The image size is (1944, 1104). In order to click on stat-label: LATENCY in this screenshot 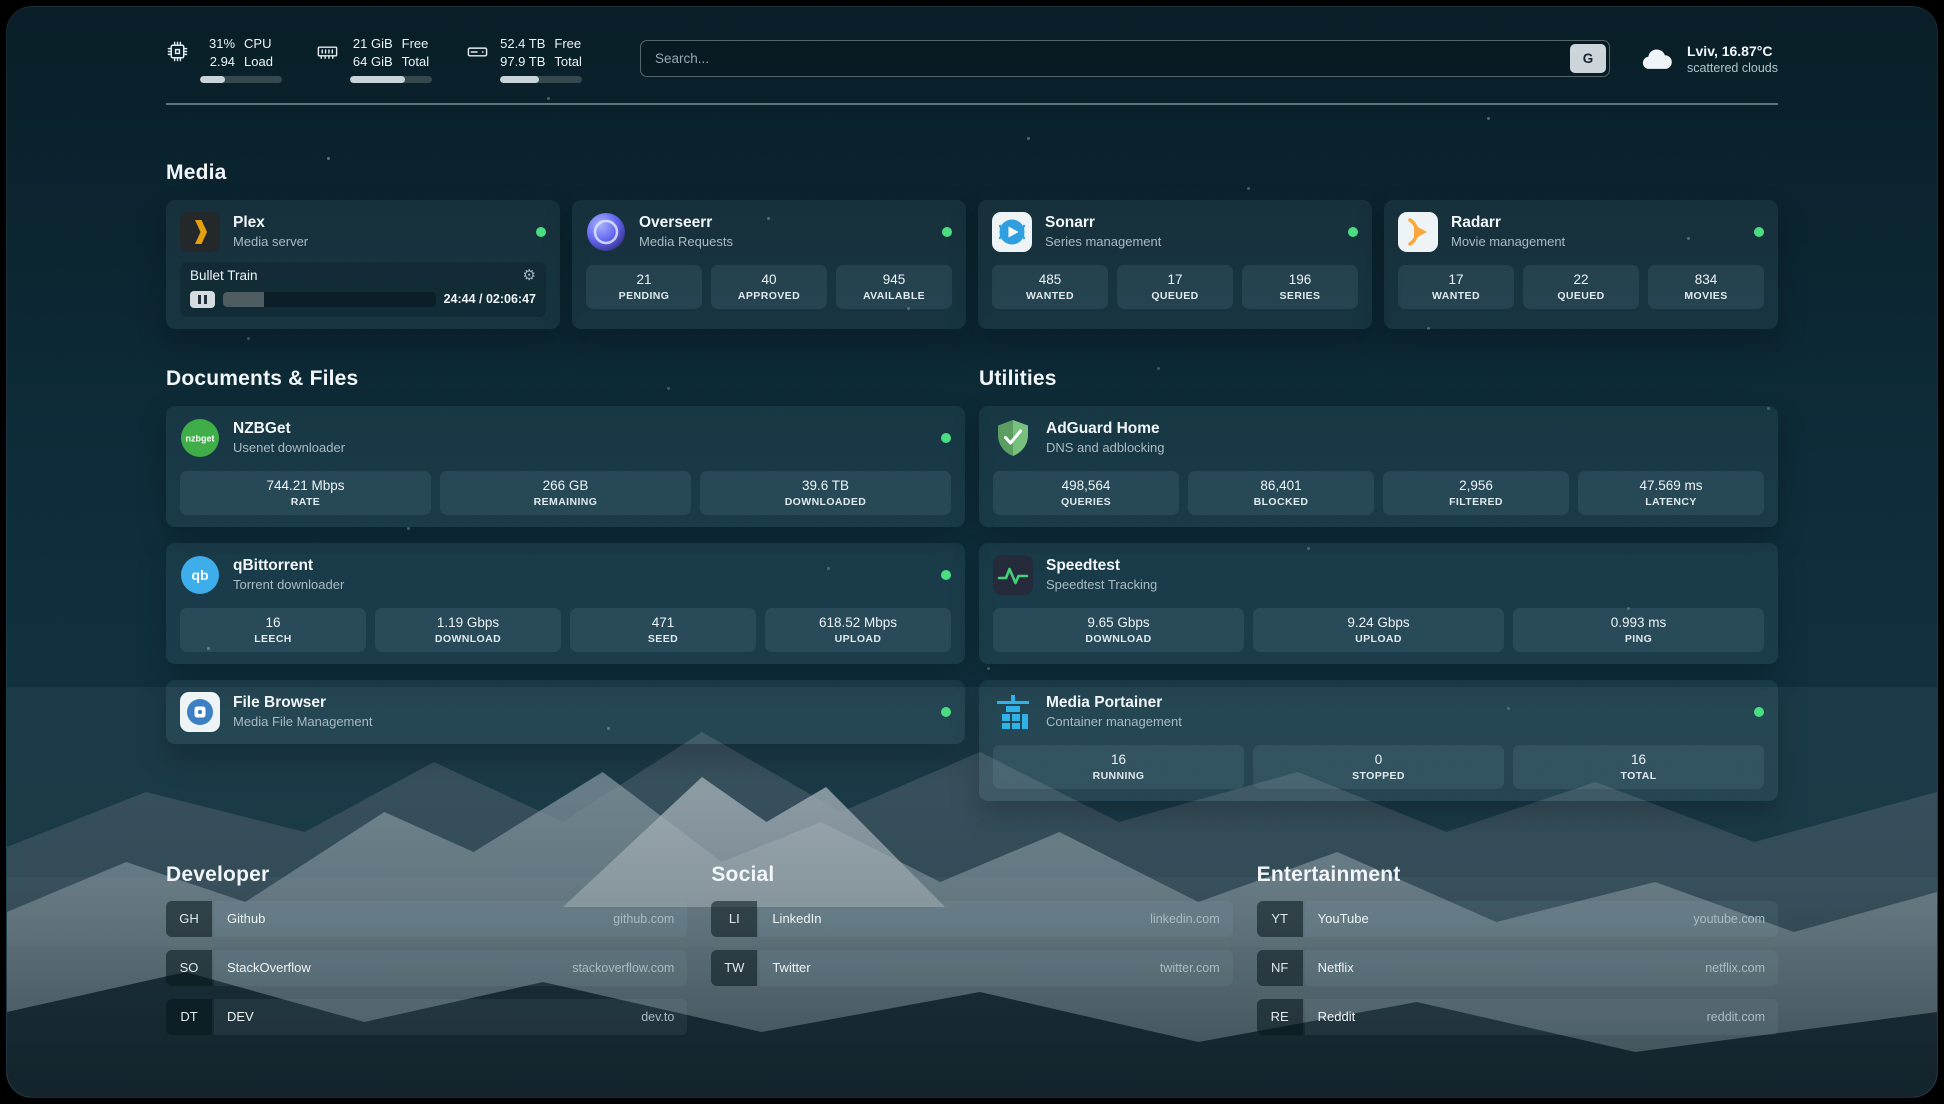, I will do `click(1671, 501)`.